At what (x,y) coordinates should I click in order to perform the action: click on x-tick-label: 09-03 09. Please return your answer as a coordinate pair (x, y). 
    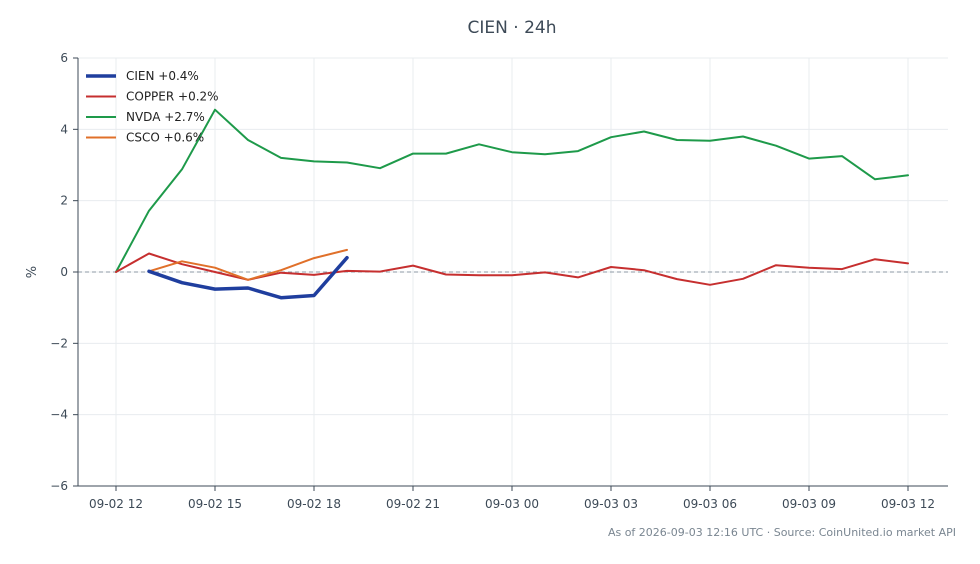
    Looking at the image, I should click on (809, 504).